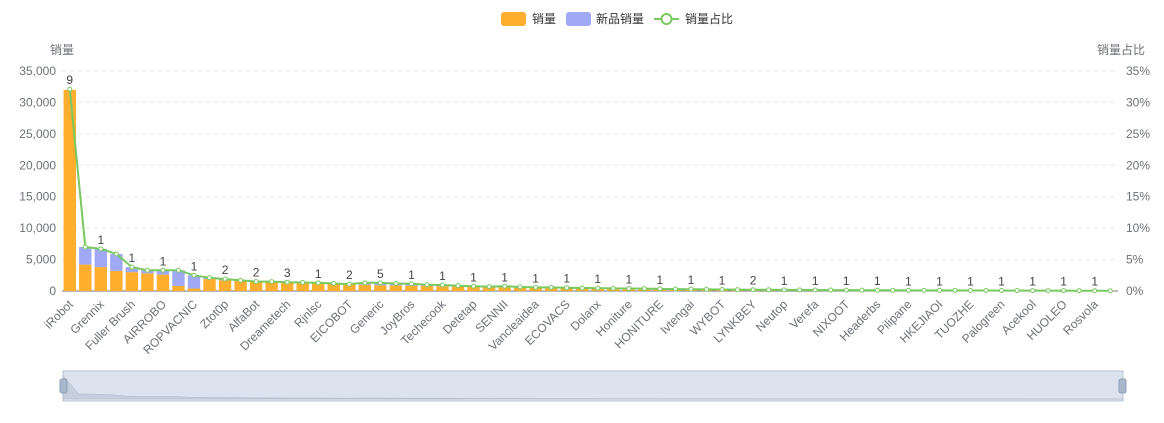 The height and width of the screenshot is (423, 1164). I want to click on datazoom-handle-left, so click(63, 386).